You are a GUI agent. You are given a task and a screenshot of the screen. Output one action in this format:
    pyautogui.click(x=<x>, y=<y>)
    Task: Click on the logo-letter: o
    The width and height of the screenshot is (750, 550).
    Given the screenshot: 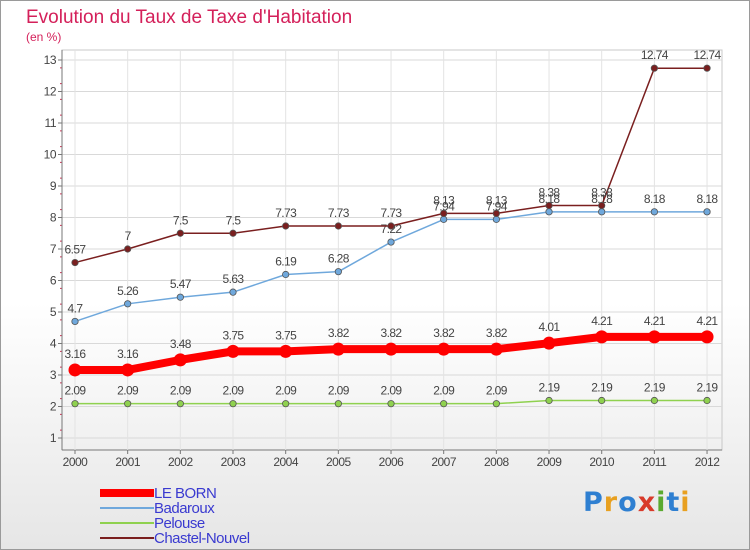 What is the action you would take?
    pyautogui.click(x=628, y=502)
    